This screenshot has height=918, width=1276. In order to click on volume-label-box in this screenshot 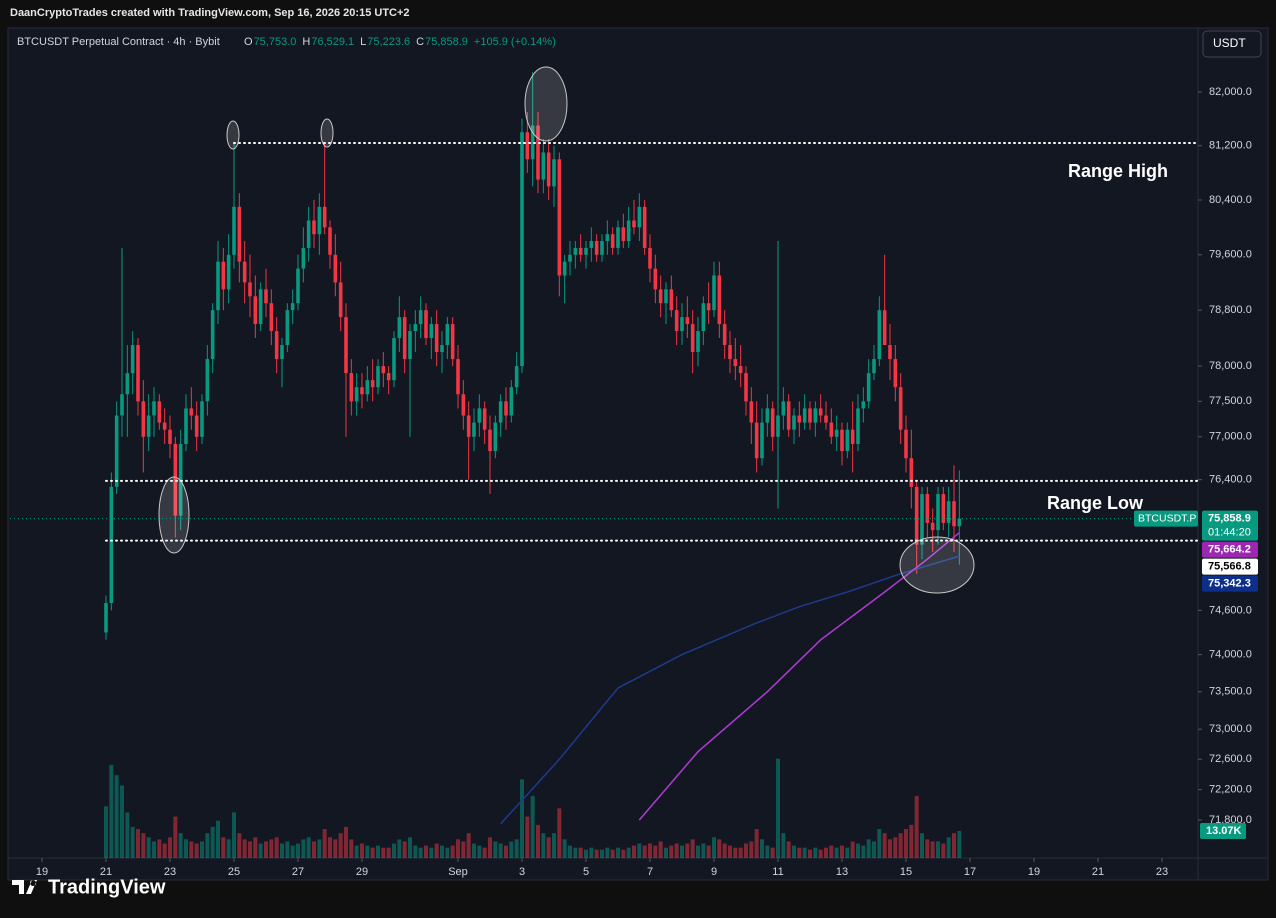, I will do `click(1223, 830)`.